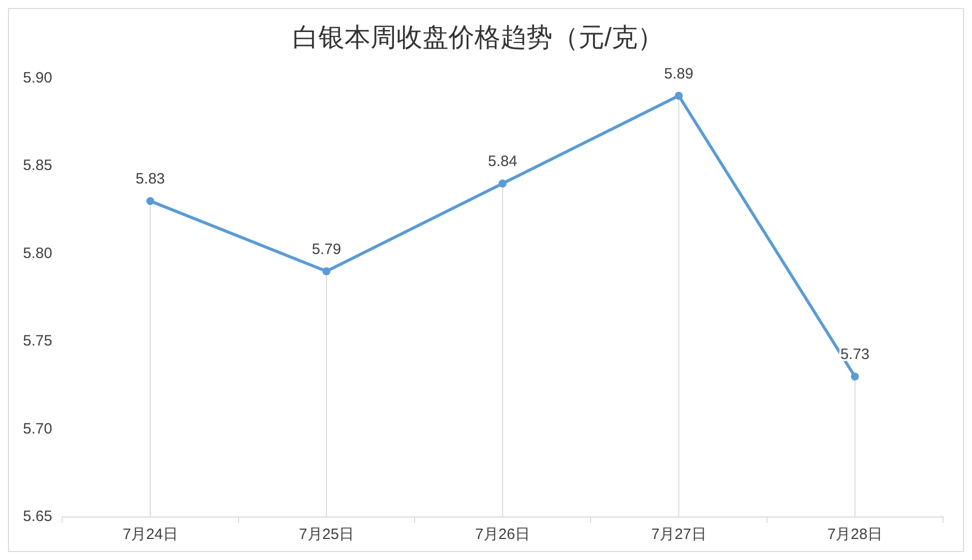 Image resolution: width=972 pixels, height=560 pixels. I want to click on y-tick-label: 5.80, so click(37, 253).